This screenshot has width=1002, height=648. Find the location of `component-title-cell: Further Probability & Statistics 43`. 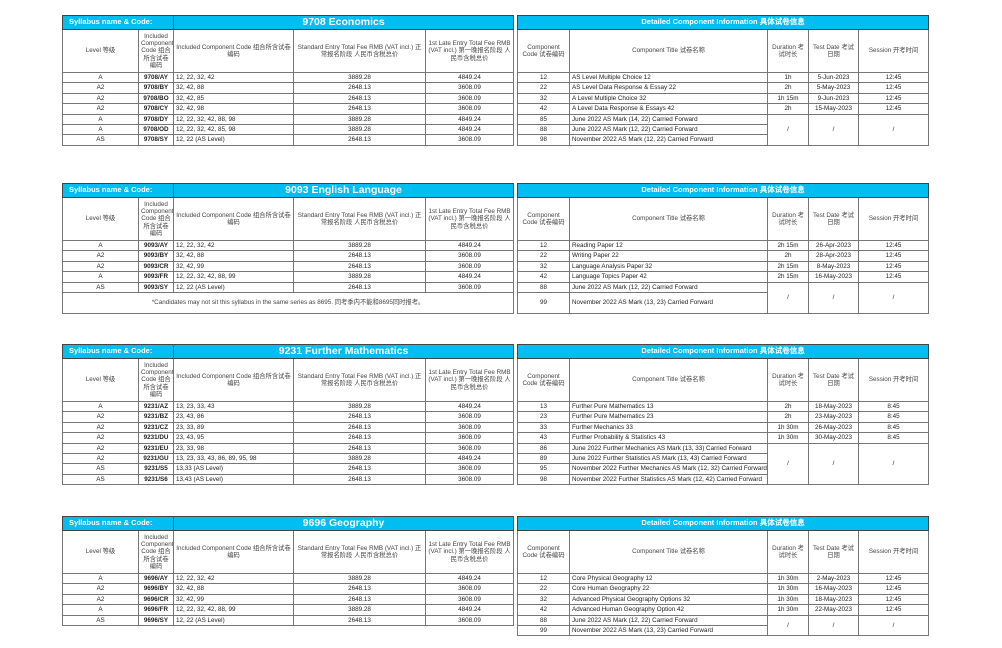

component-title-cell: Further Probability & Statistics 43 is located at coordinates (668, 438).